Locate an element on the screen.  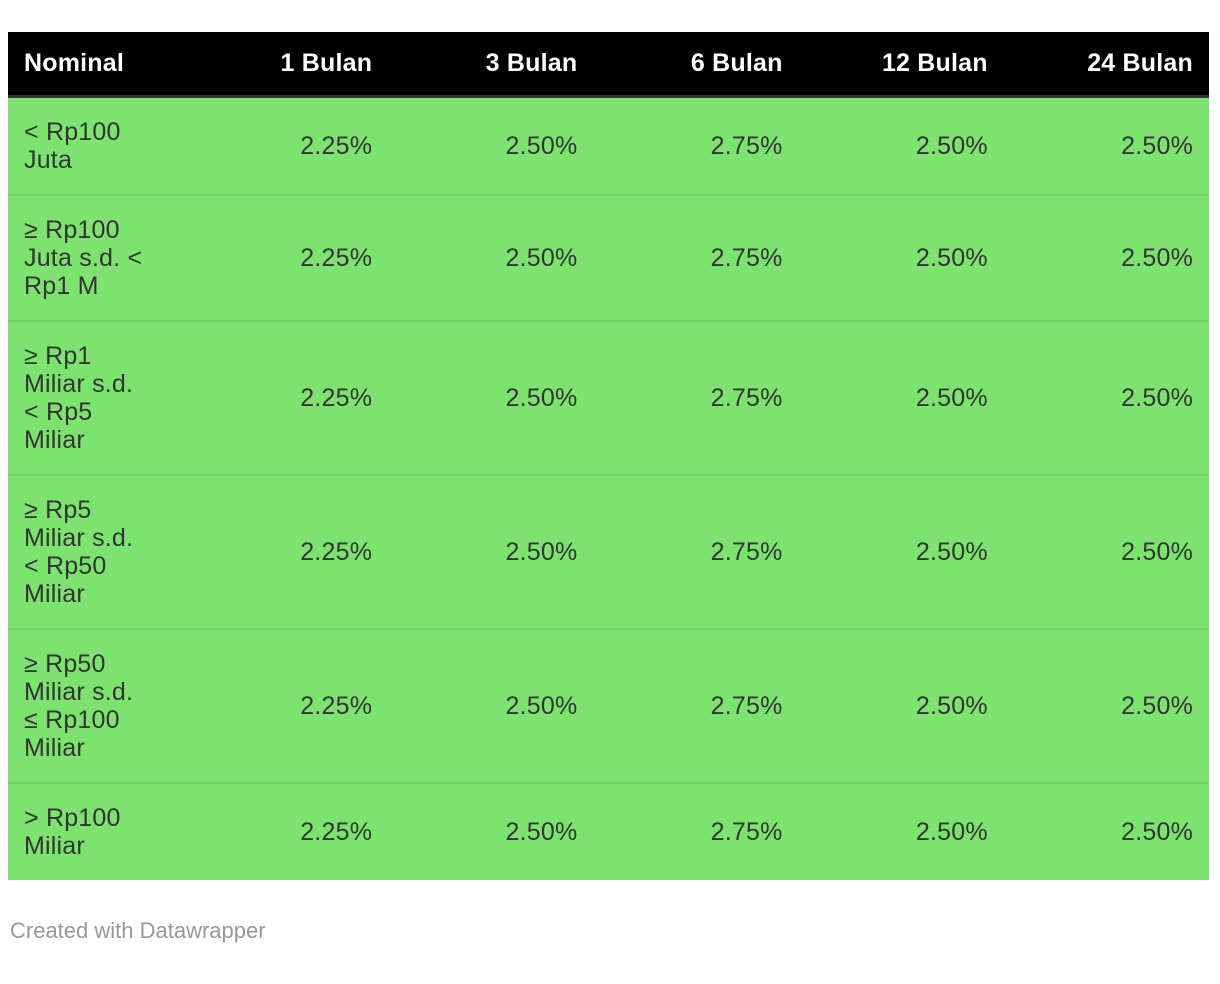
header-cell-24-bulan: 24 Bulan is located at coordinates (1106, 65).